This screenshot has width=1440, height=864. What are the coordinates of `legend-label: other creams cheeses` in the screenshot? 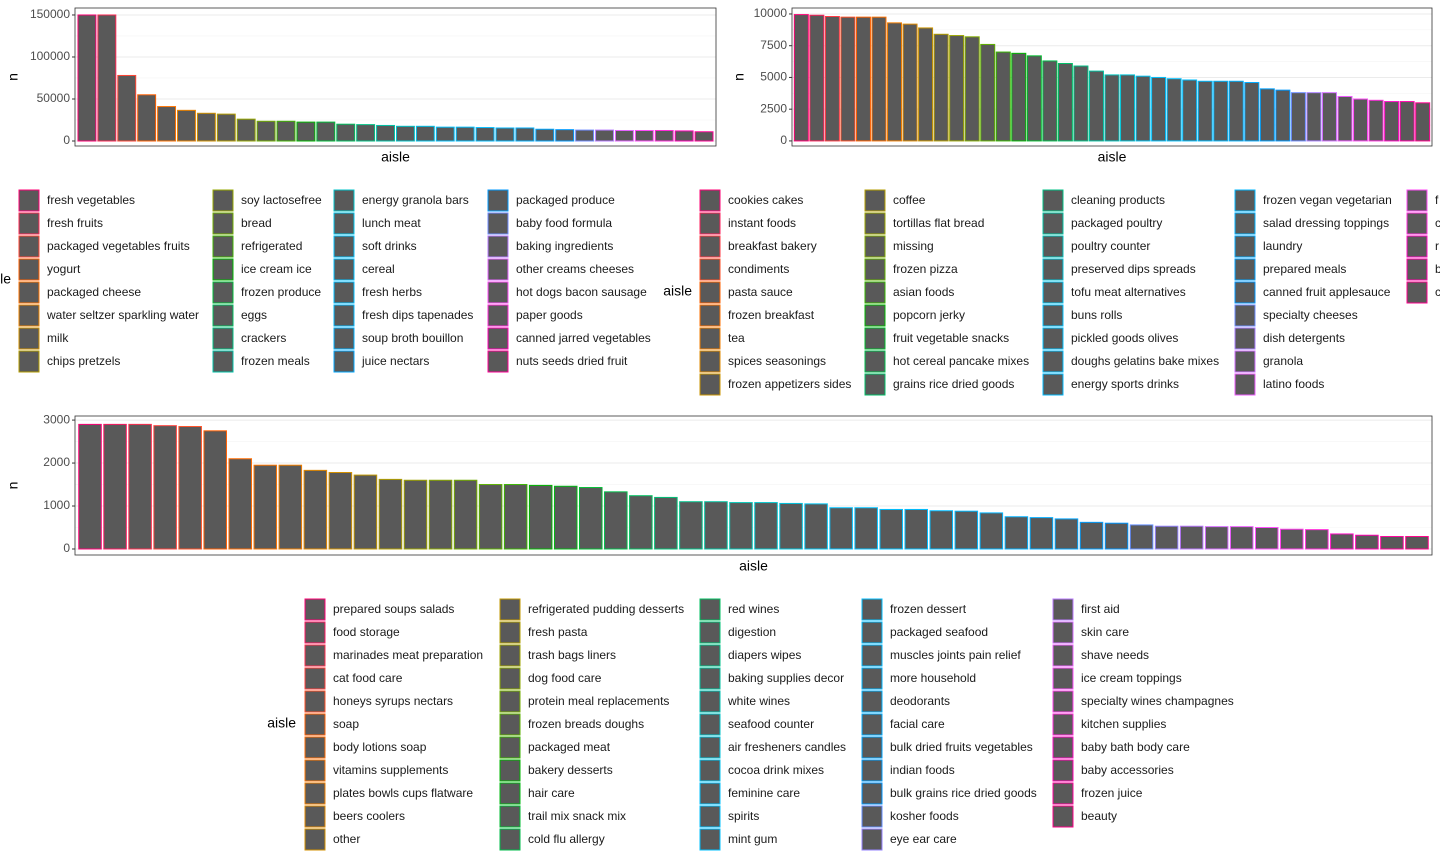 It's located at (575, 269).